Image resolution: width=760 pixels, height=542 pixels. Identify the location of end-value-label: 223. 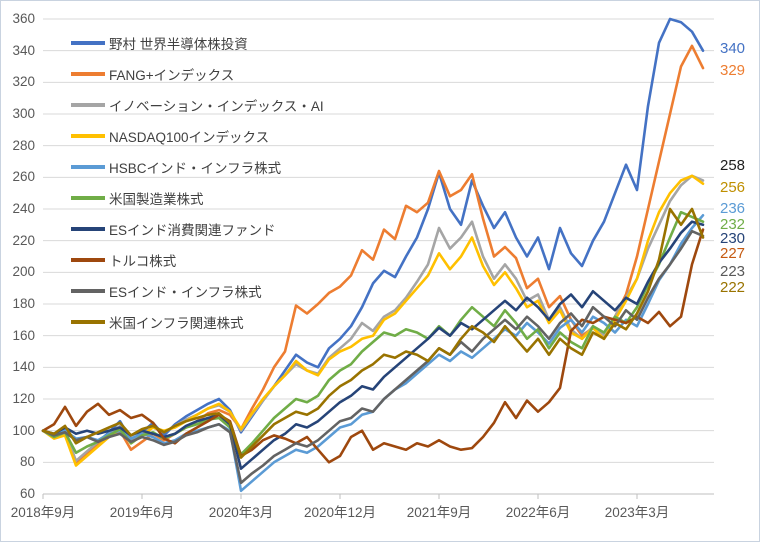
(733, 271).